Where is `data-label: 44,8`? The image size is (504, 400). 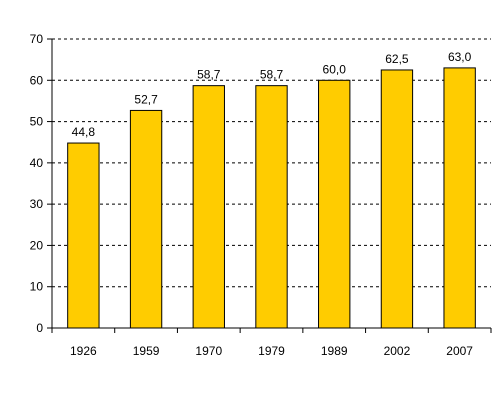 data-label: 44,8 is located at coordinates (84, 132).